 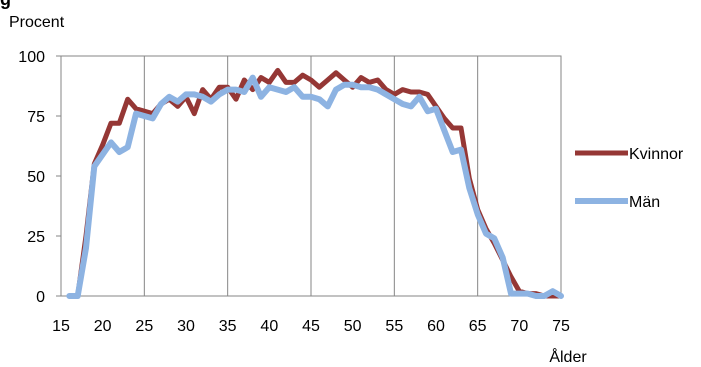 I want to click on y-tick-label: 75, so click(x=36, y=117).